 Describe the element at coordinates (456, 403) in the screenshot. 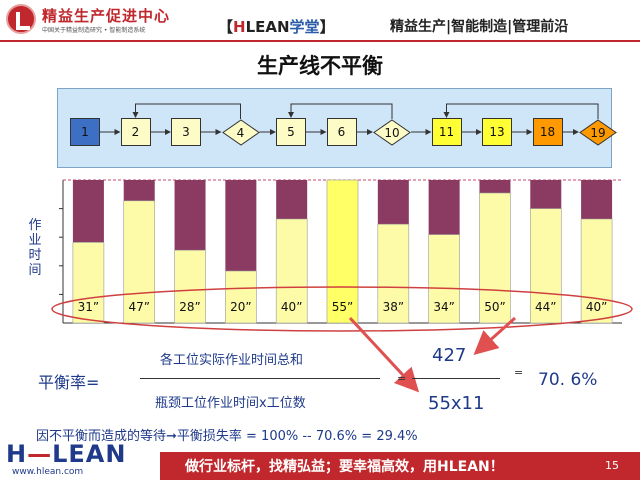

I see `denominator-value: 55x11` at that location.